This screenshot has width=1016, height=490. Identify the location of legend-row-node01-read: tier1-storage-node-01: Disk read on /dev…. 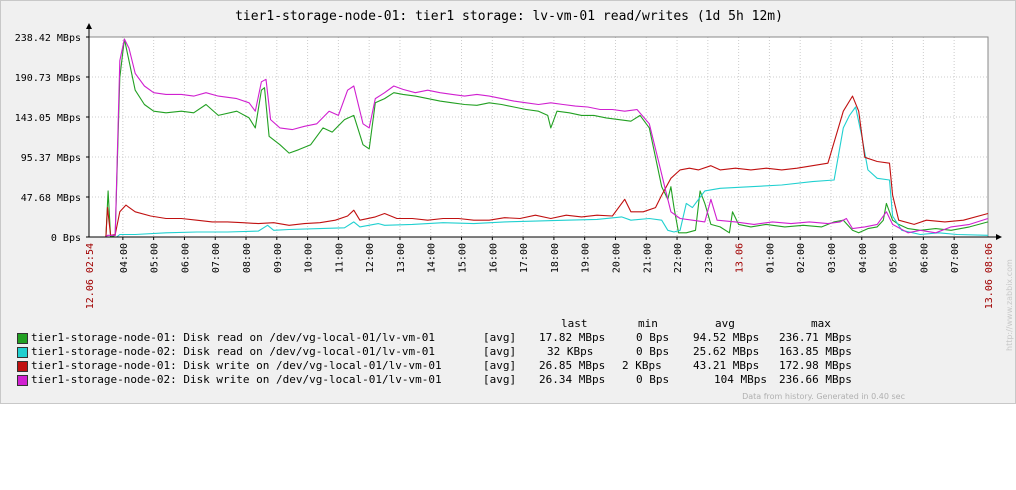
(434, 338).